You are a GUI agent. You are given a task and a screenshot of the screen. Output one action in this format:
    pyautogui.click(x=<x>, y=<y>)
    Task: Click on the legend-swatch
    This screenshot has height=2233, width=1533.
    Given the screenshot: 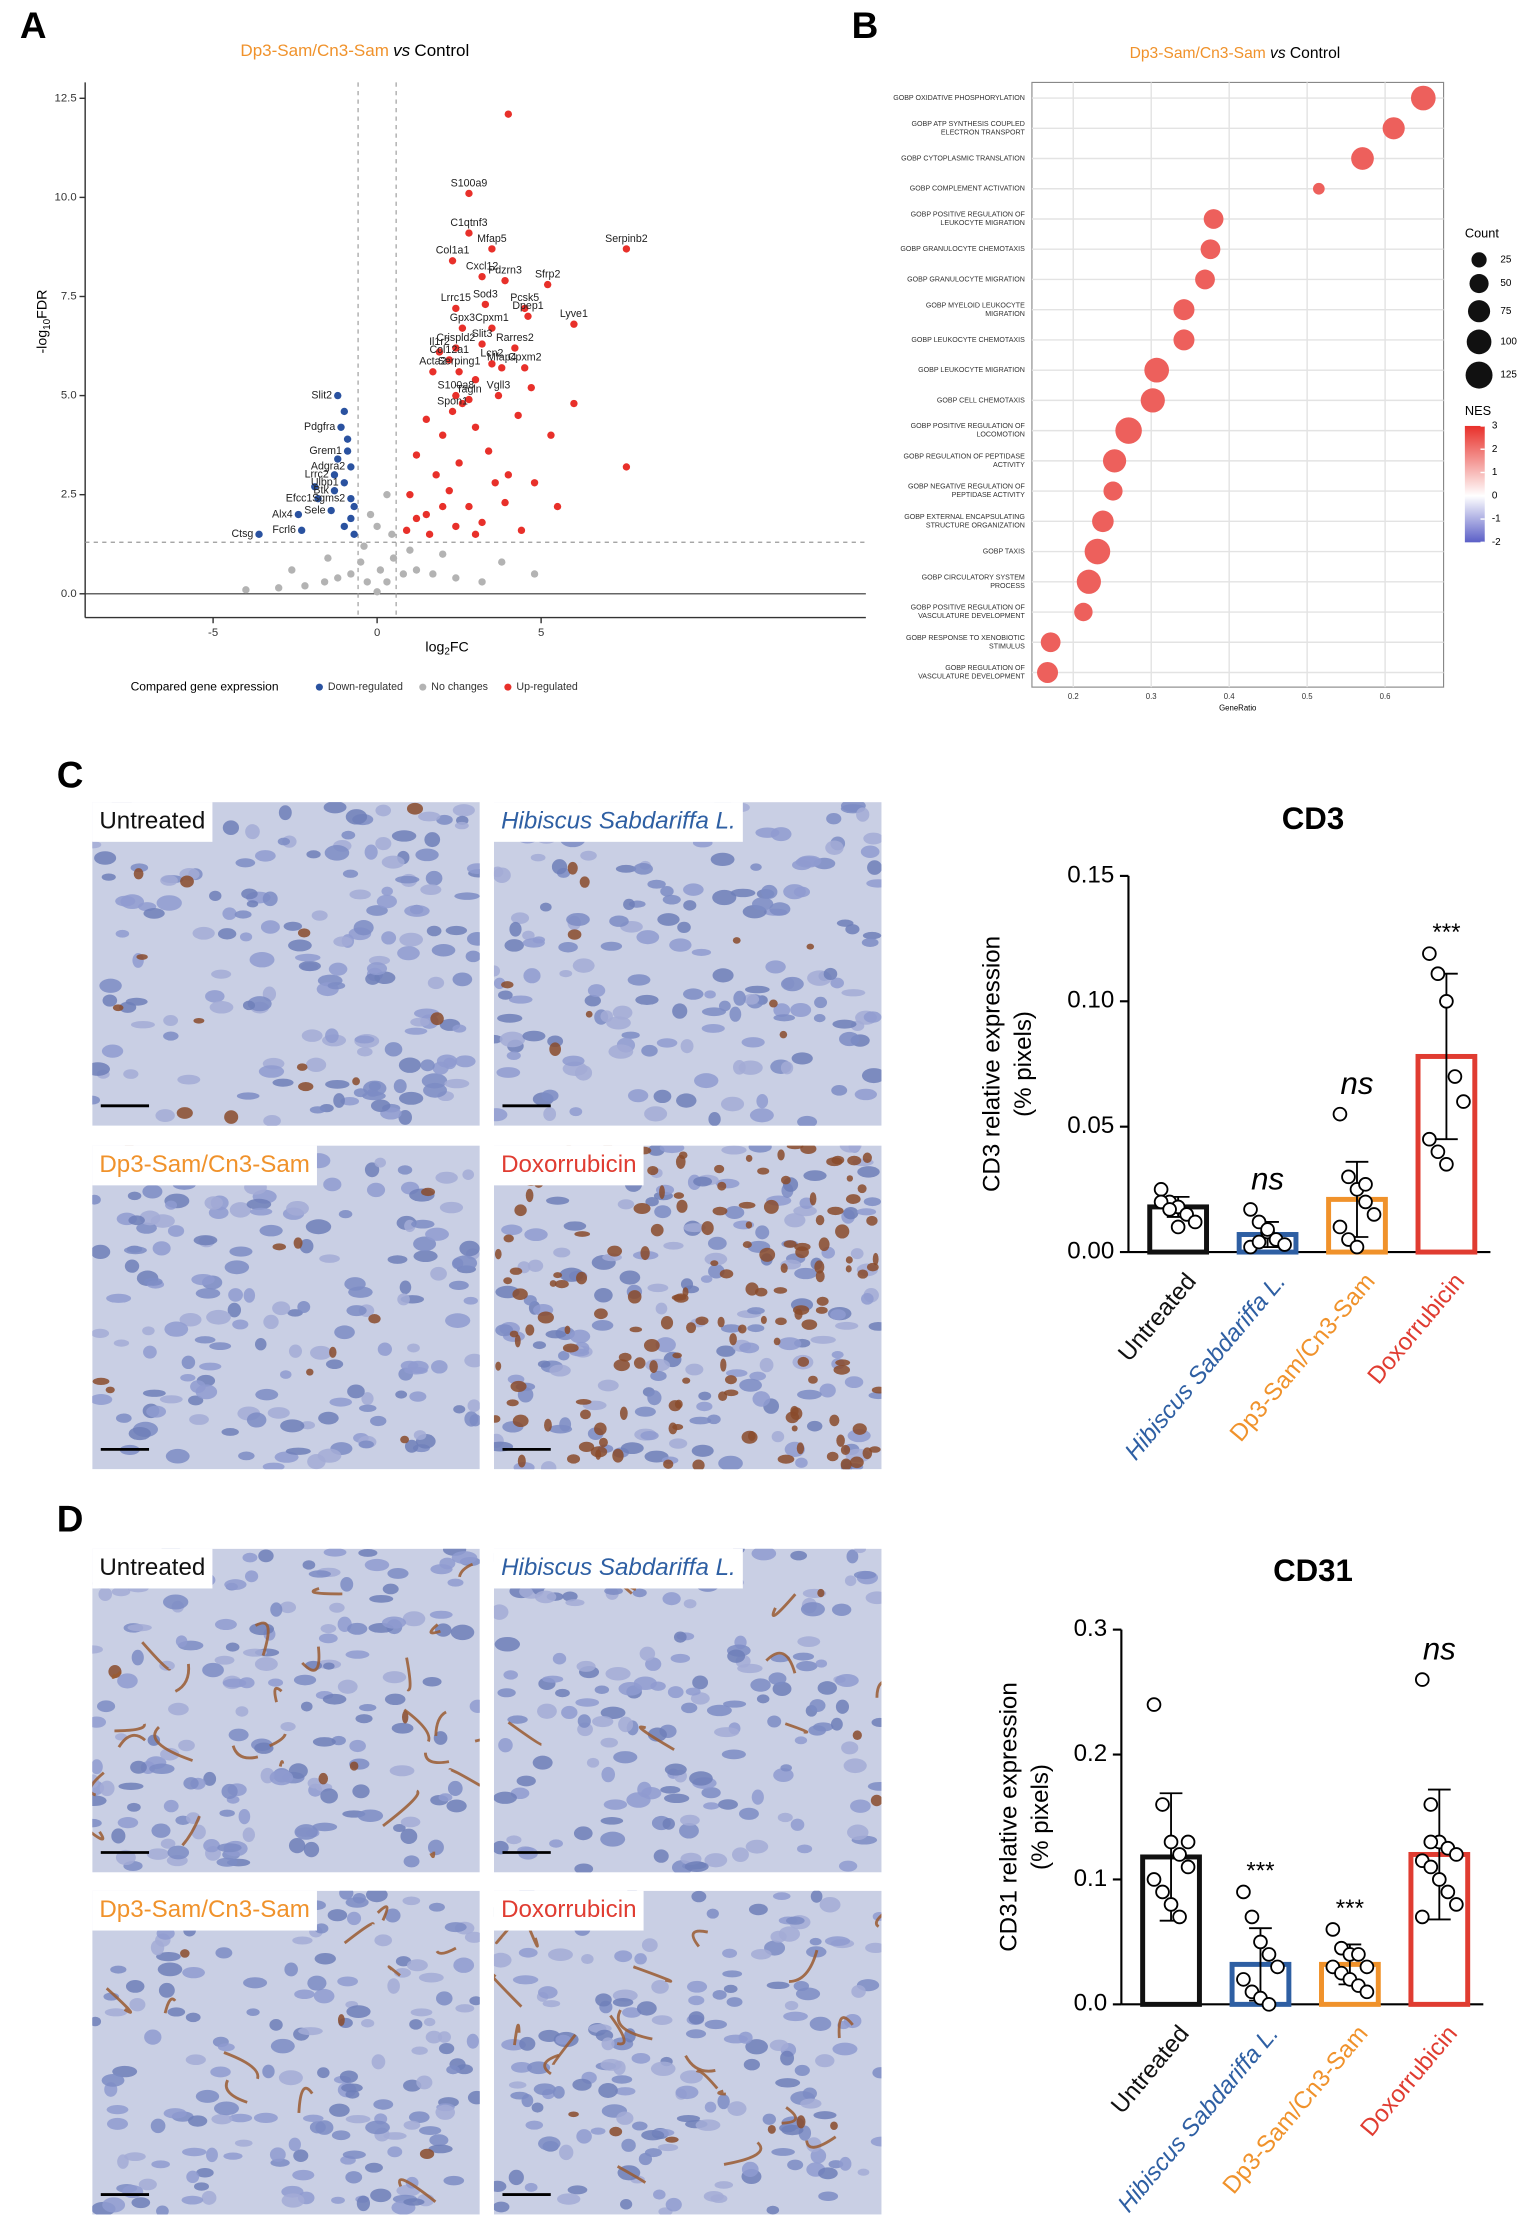 What is the action you would take?
    pyautogui.click(x=423, y=687)
    